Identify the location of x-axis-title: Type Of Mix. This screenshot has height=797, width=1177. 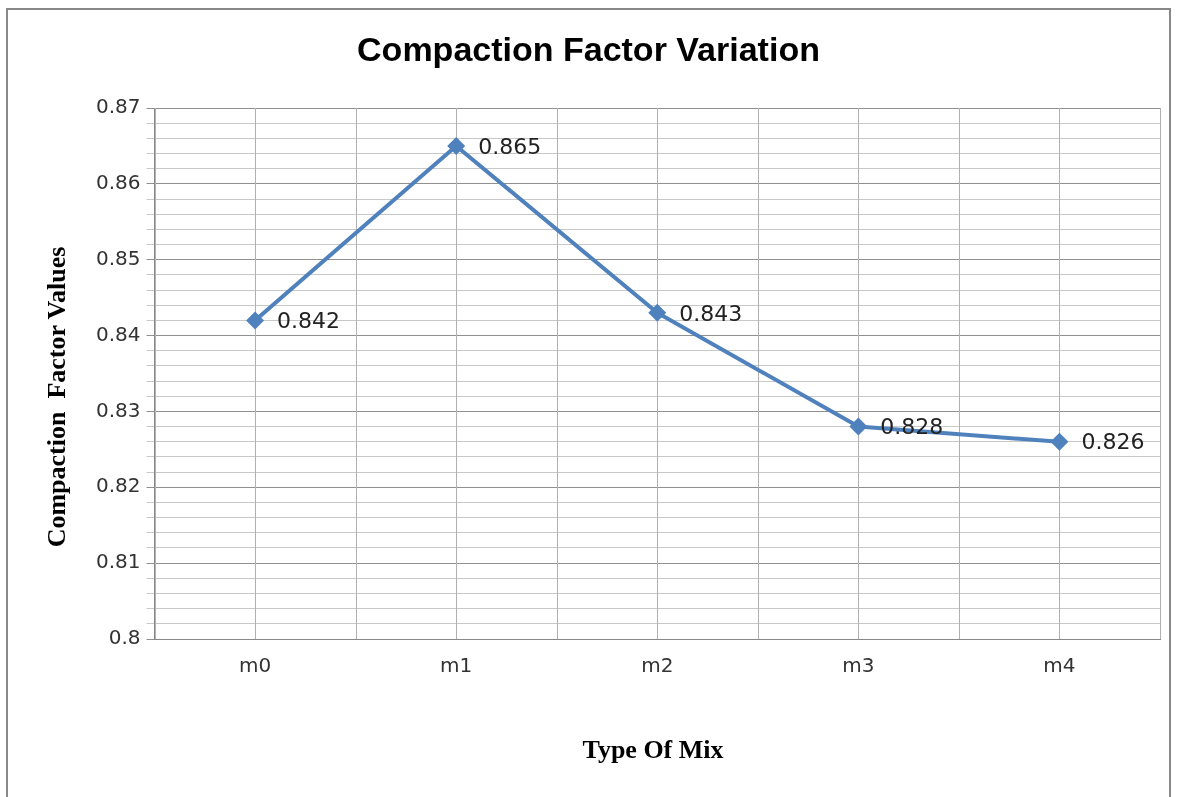
(653, 750).